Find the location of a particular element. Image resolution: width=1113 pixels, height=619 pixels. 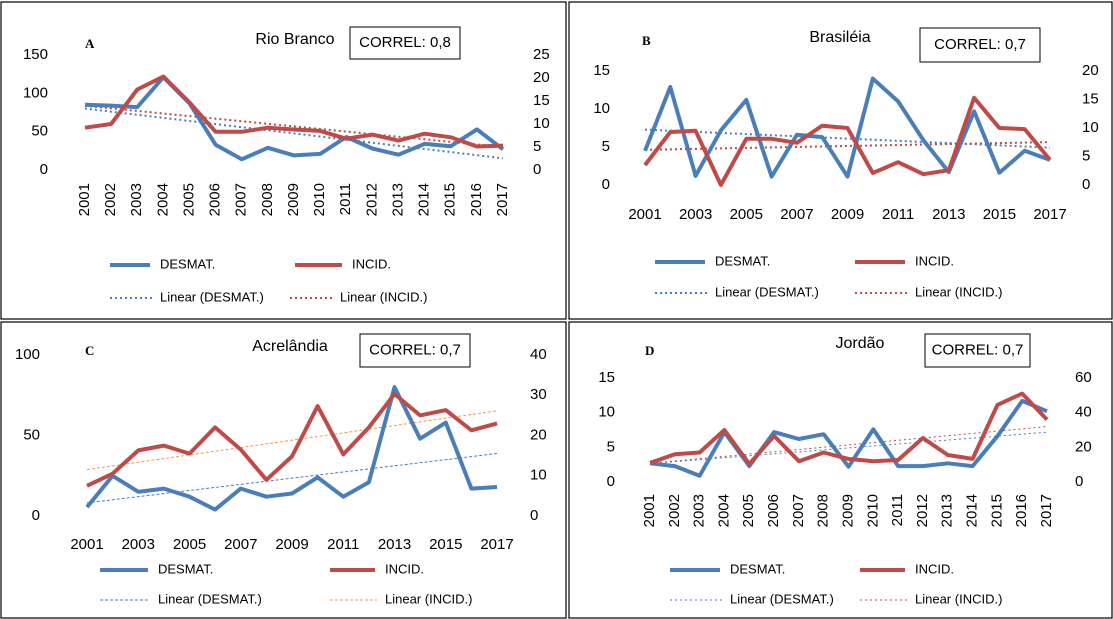

y-tick-label: 15 is located at coordinates (606, 377).